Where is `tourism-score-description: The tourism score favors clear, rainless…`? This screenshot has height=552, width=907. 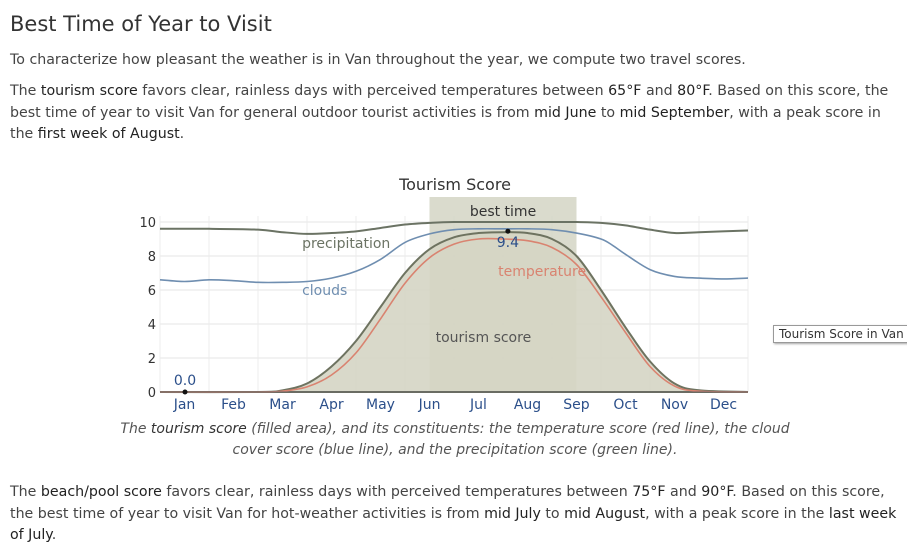 tourism-score-description: The tourism score favors clear, rainless… is located at coordinates (456, 113).